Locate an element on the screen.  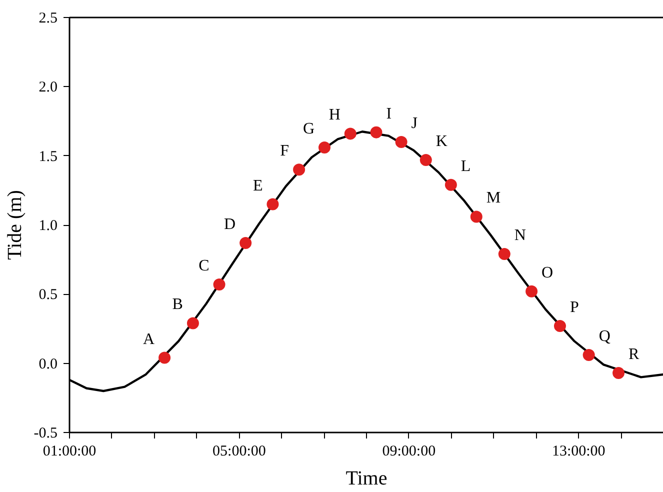
x-tick-label: 01:00:00 is located at coordinates (69, 452).